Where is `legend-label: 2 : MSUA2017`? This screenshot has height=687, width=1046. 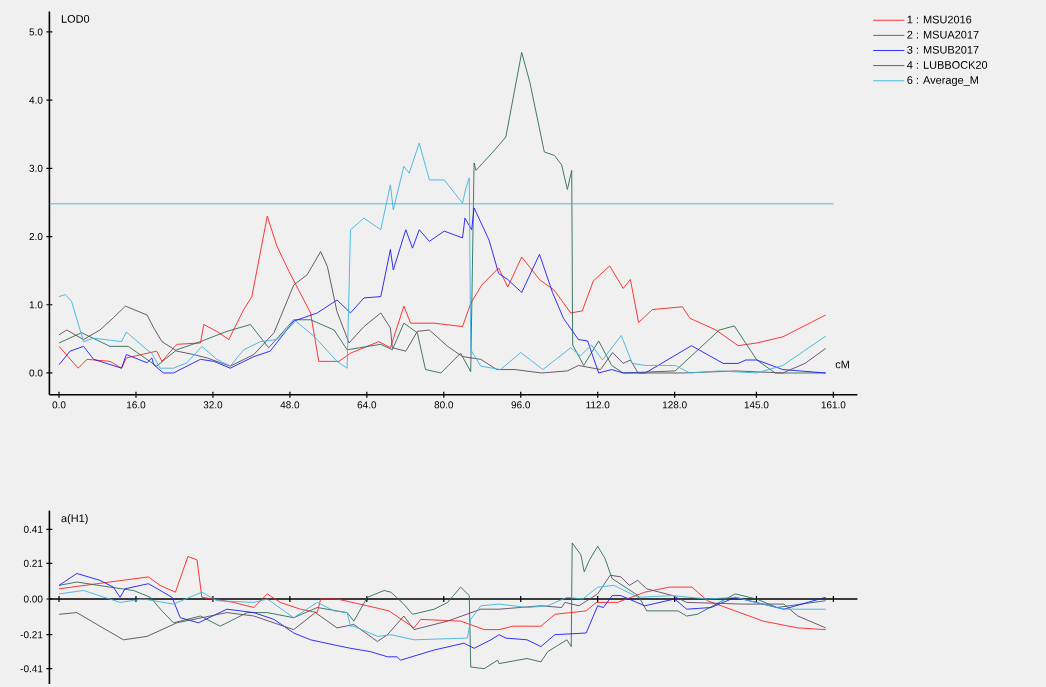 legend-label: 2 : MSUA2017 is located at coordinates (943, 34).